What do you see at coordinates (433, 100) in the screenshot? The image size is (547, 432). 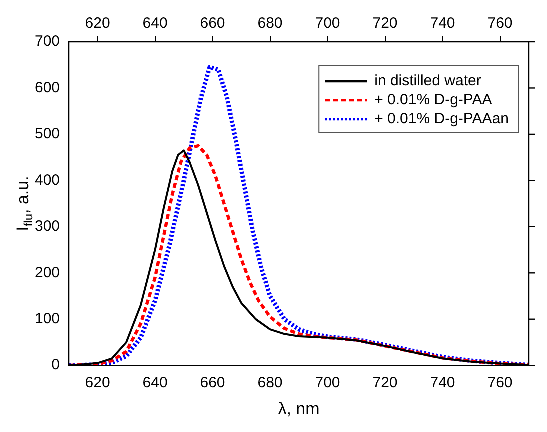 I see `legend-label: + 0.01% D-g-PAA` at bounding box center [433, 100].